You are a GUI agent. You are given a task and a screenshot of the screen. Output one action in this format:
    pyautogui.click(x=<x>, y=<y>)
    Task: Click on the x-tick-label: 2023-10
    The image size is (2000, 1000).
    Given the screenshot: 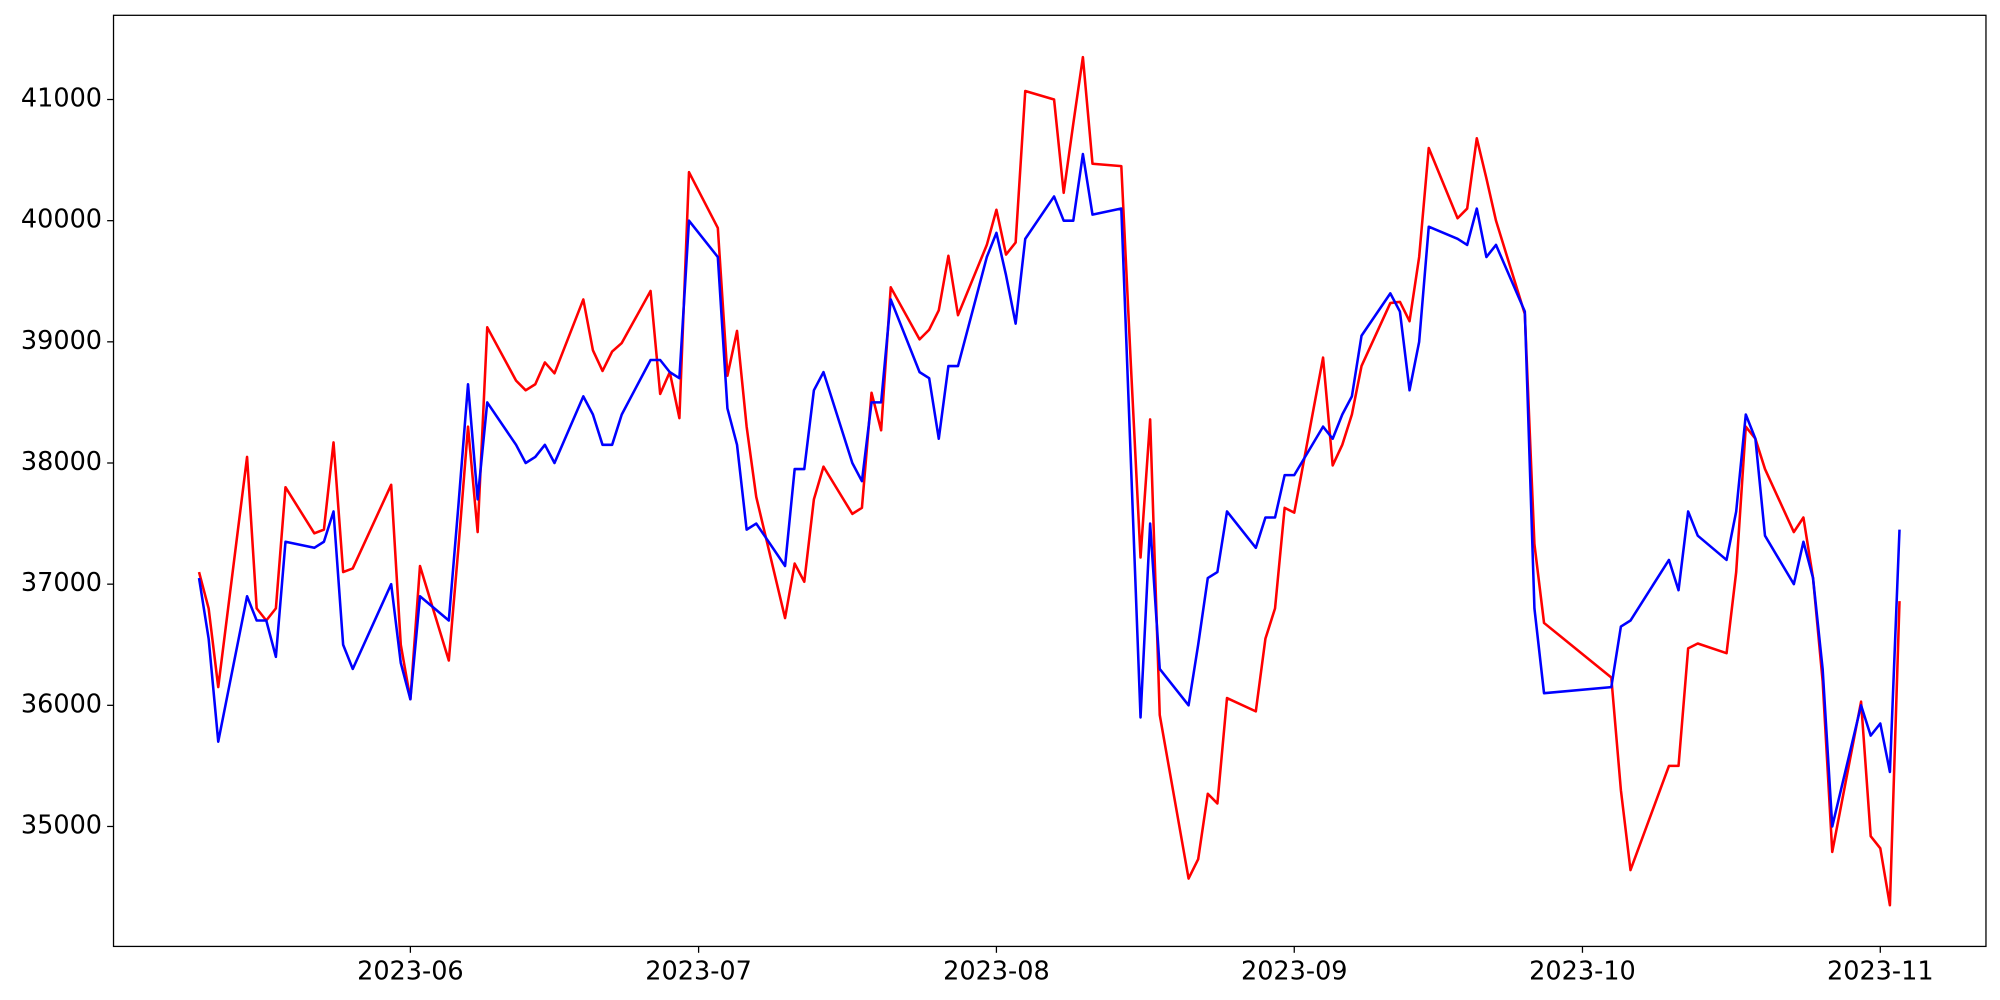 What is the action you would take?
    pyautogui.click(x=1582, y=972)
    